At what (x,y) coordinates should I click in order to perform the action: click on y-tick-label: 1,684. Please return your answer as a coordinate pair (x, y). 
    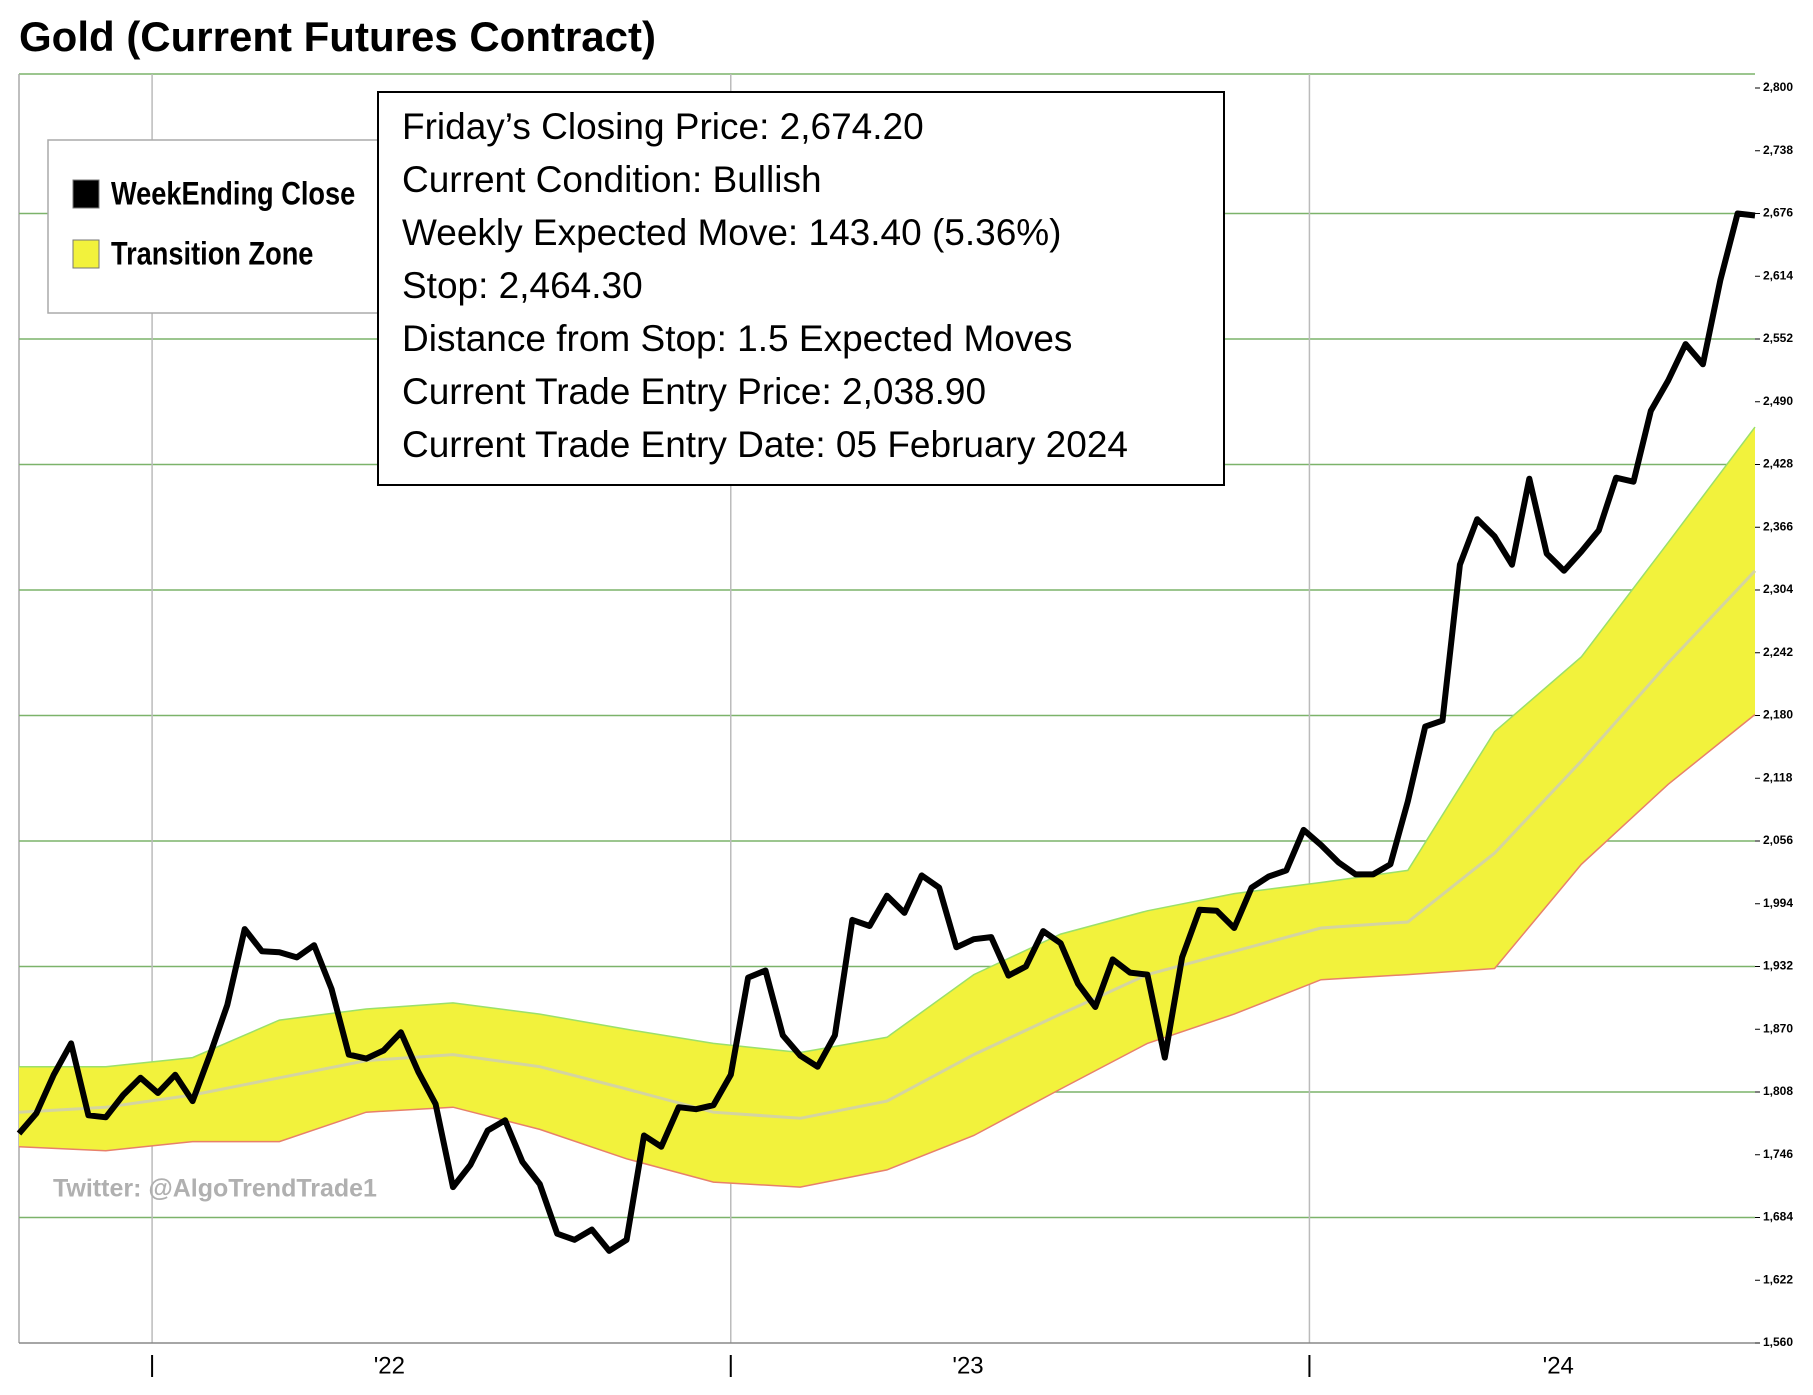
    Looking at the image, I should click on (1778, 1217).